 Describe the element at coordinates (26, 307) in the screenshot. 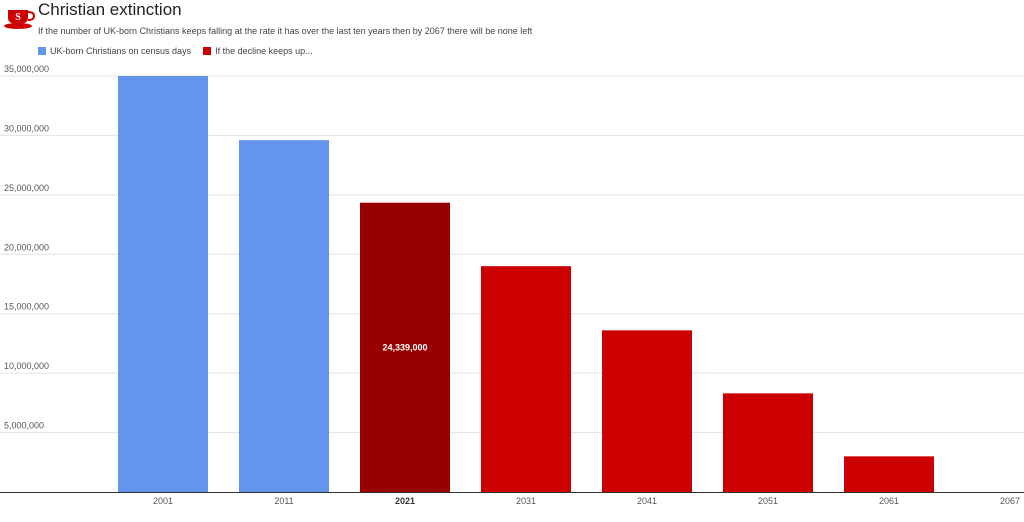

I see `y-tick-label: 15,000,000` at that location.